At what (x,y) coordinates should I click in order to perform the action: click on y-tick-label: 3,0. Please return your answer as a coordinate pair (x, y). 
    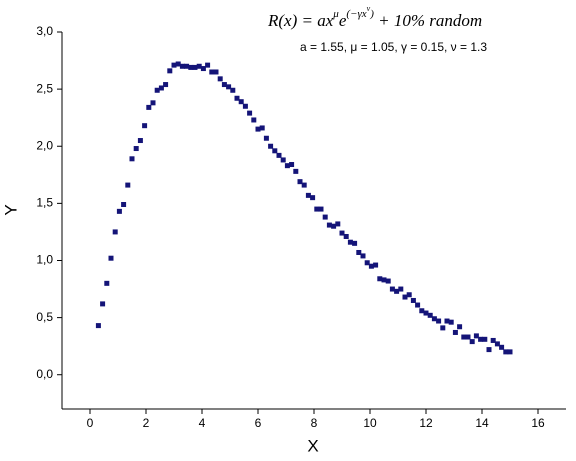
    Looking at the image, I should click on (44, 31).